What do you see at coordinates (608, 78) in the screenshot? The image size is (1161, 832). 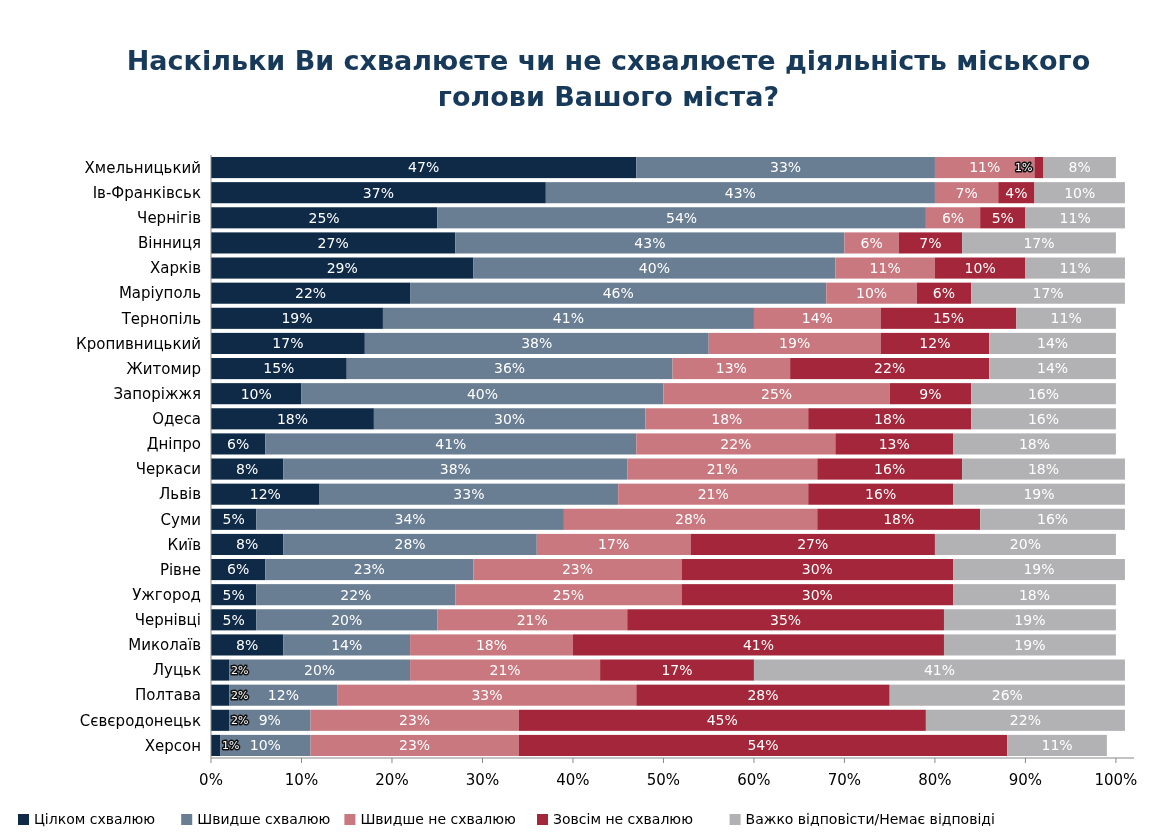 I see `chart-title: Наскільки Ви схвалюєте чи не схвалюєте діяльність міського голови Вашого міста?` at bounding box center [608, 78].